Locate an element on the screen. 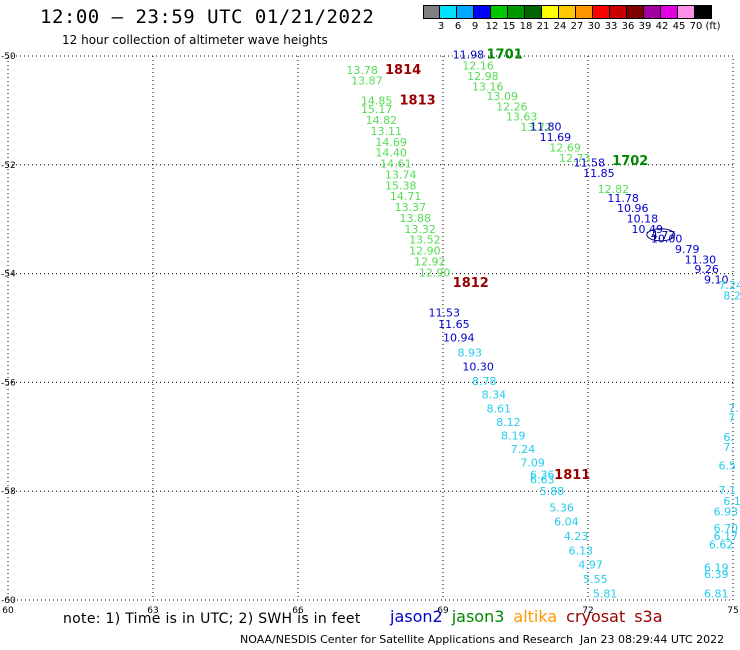 Image resolution: width=740 pixels, height=650 pixels. data-point-s3a: 6.63 is located at coordinates (542, 480).